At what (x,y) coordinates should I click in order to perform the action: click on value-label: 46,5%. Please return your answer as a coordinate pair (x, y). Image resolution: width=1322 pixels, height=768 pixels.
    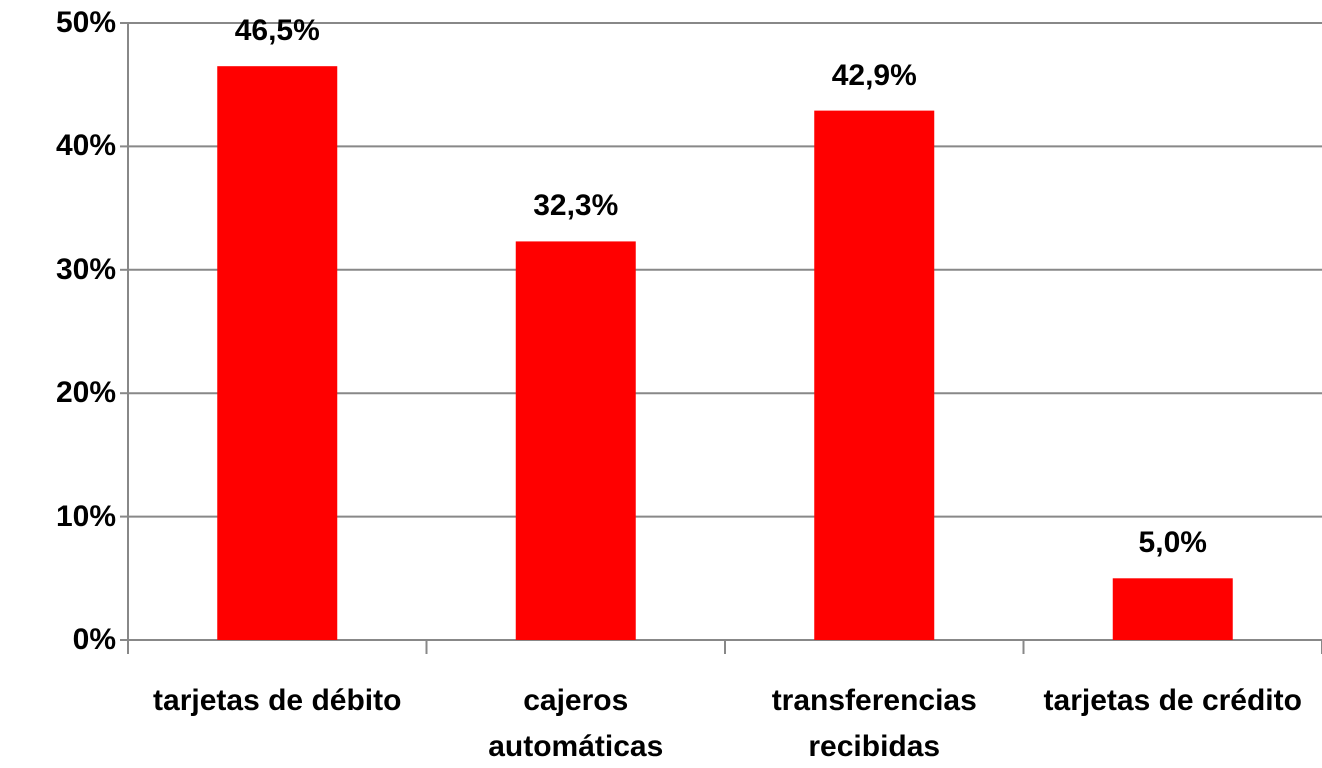
    Looking at the image, I should click on (277, 31).